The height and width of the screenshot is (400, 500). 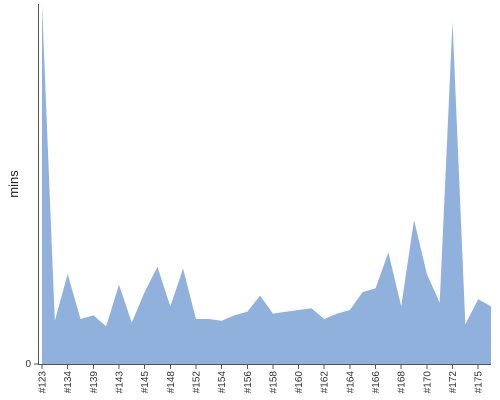 What do you see at coordinates (196, 382) in the screenshot?
I see `x-tick-label: #152` at bounding box center [196, 382].